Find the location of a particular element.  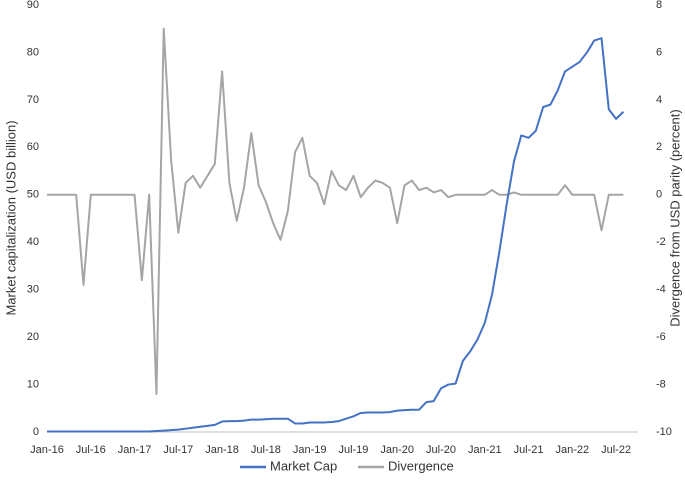

y2-tick-label: 8 is located at coordinates (659, 5).